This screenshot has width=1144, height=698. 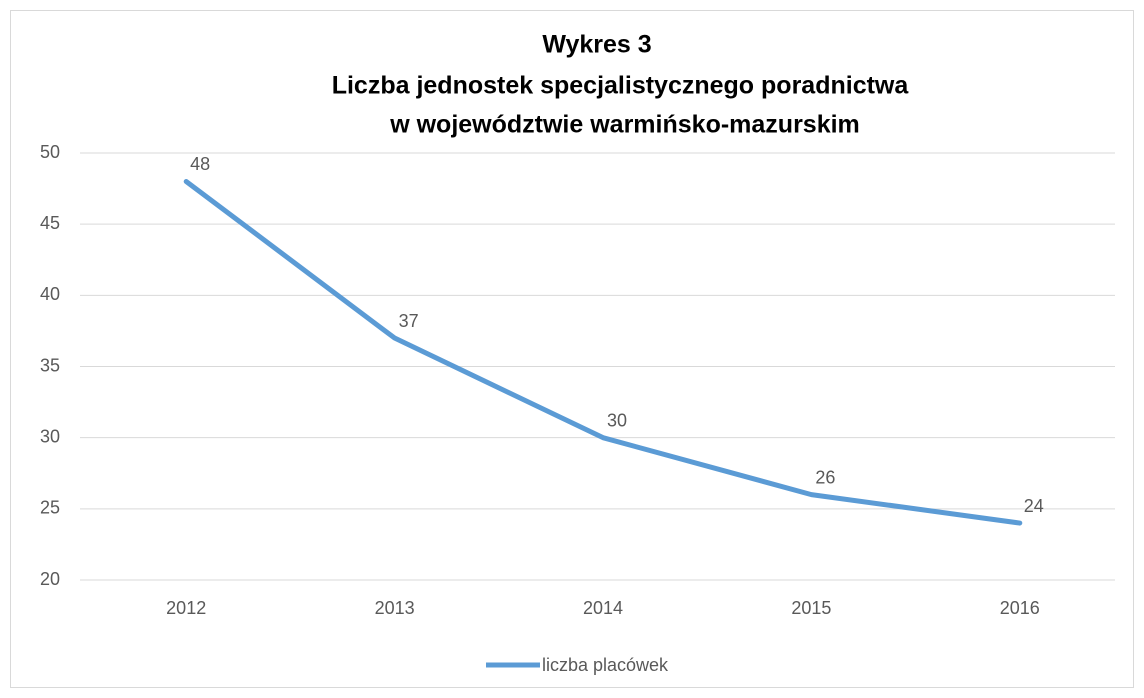 I want to click on y-tick-label: 25, so click(x=50, y=508).